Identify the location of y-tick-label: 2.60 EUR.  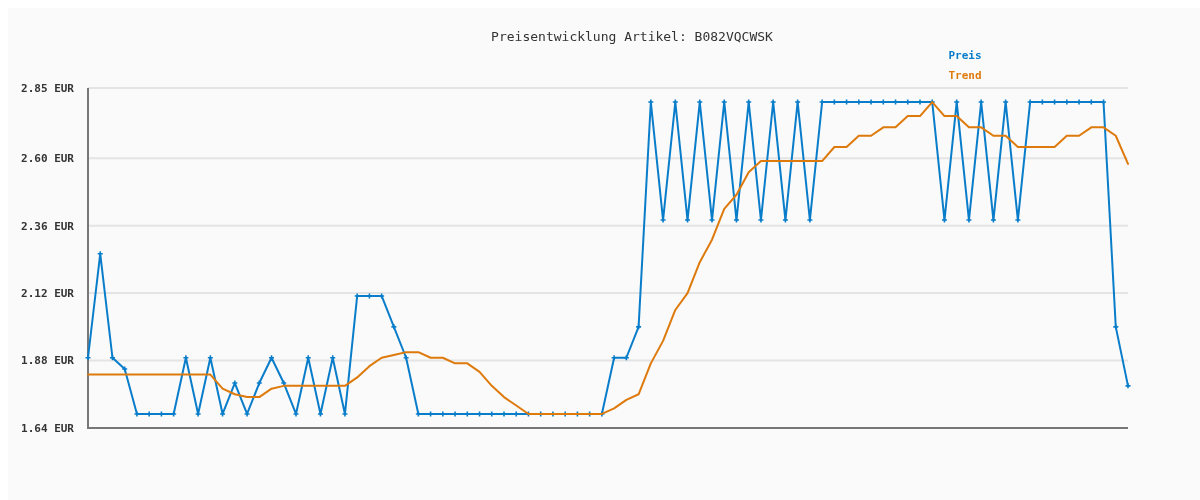
(48, 159).